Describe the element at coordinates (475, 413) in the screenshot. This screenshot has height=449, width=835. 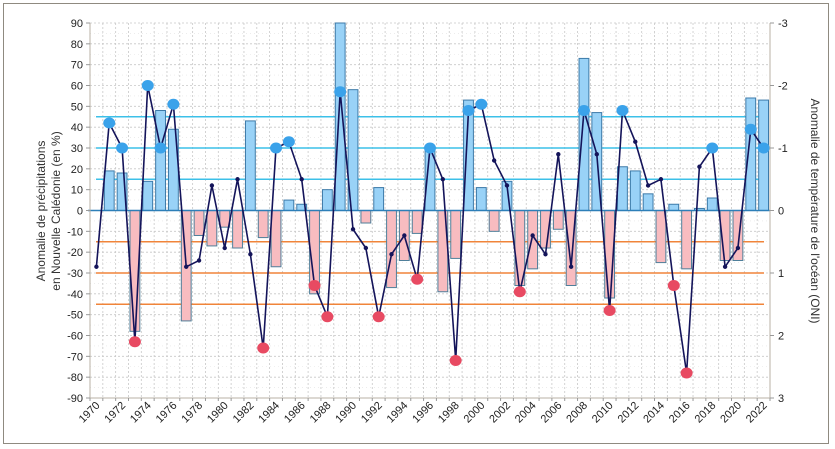
I see `x-tick-label: 2000` at that location.